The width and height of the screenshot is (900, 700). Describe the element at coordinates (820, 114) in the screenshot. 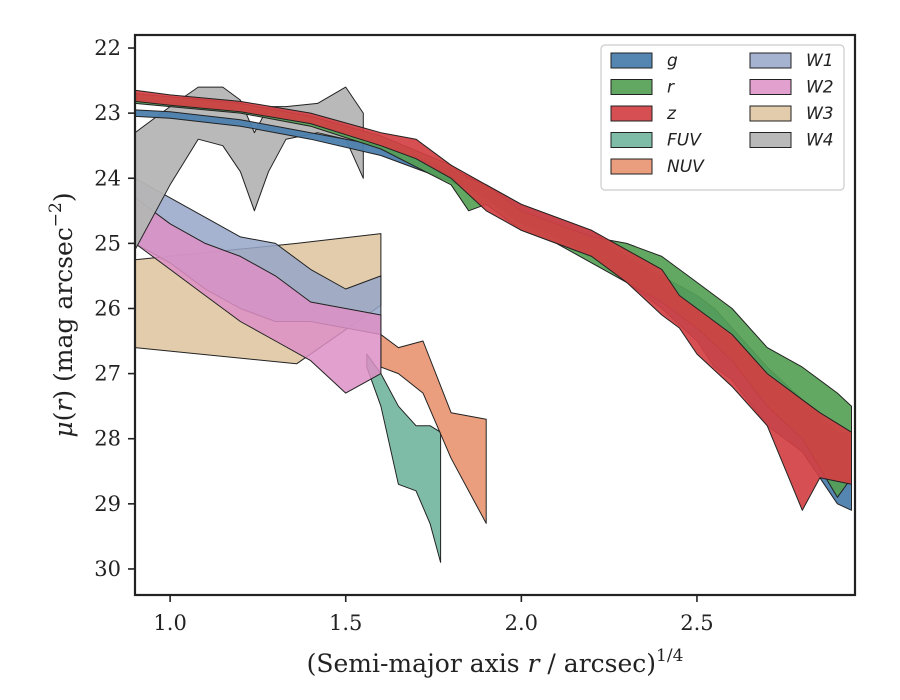

I see `legend-label-w3: W3` at that location.